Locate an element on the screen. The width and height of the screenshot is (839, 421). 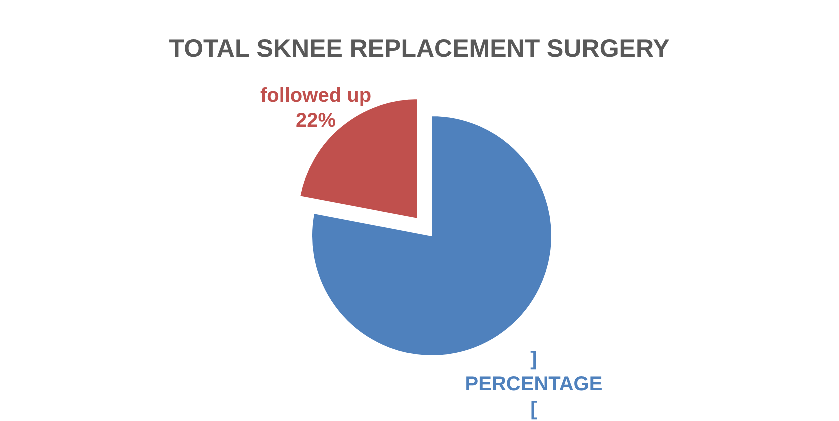
slice-label: followed up is located at coordinates (316, 95).